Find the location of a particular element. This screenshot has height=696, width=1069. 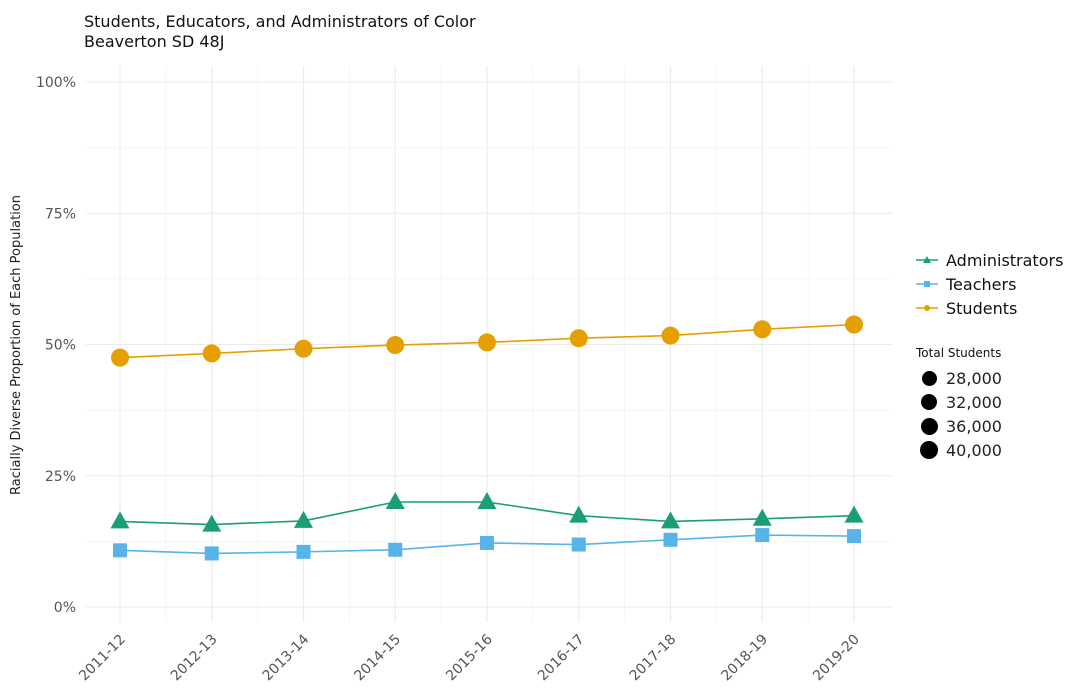

chart-subtitle: Beaverton SD 48J is located at coordinates (154, 41).